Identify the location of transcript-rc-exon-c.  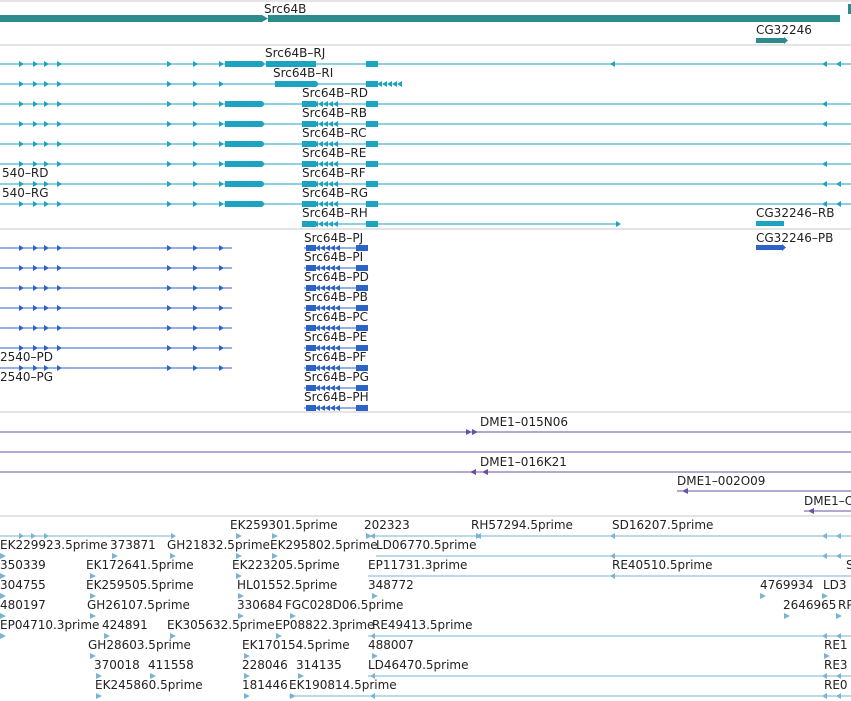
(372, 144).